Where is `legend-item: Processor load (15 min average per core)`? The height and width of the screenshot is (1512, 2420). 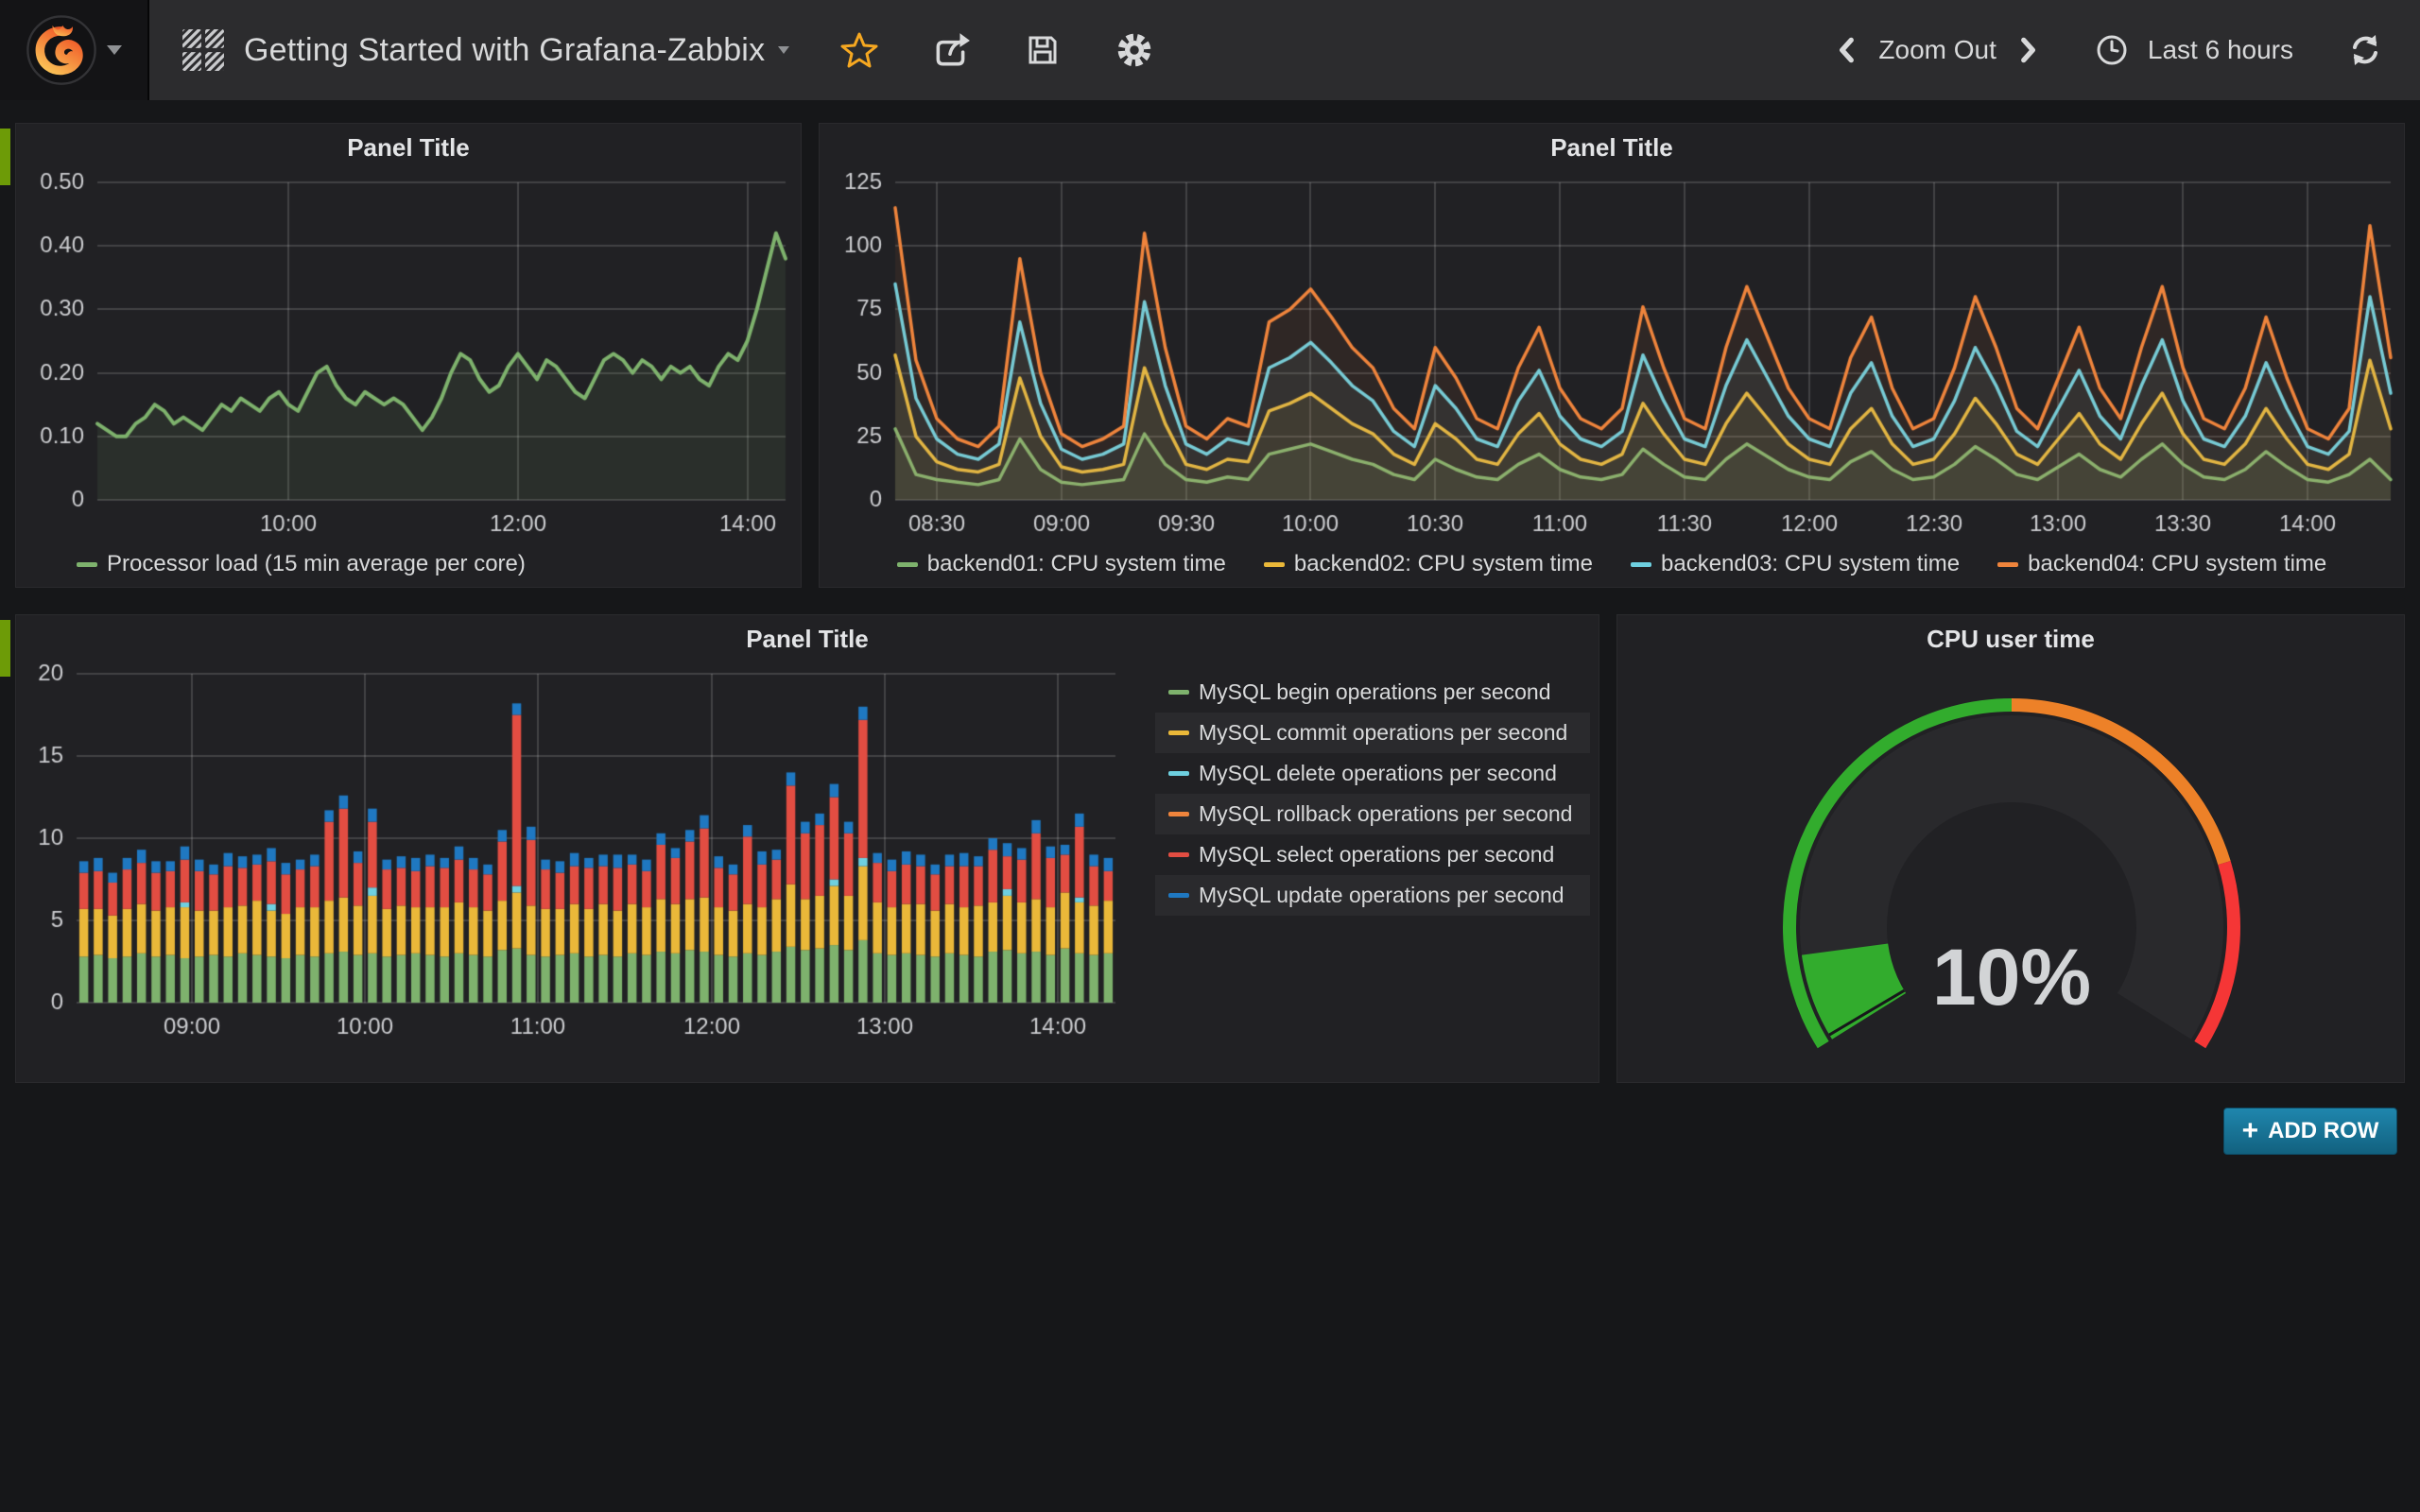
legend-item: Processor load (15 min average per core) is located at coordinates (302, 564).